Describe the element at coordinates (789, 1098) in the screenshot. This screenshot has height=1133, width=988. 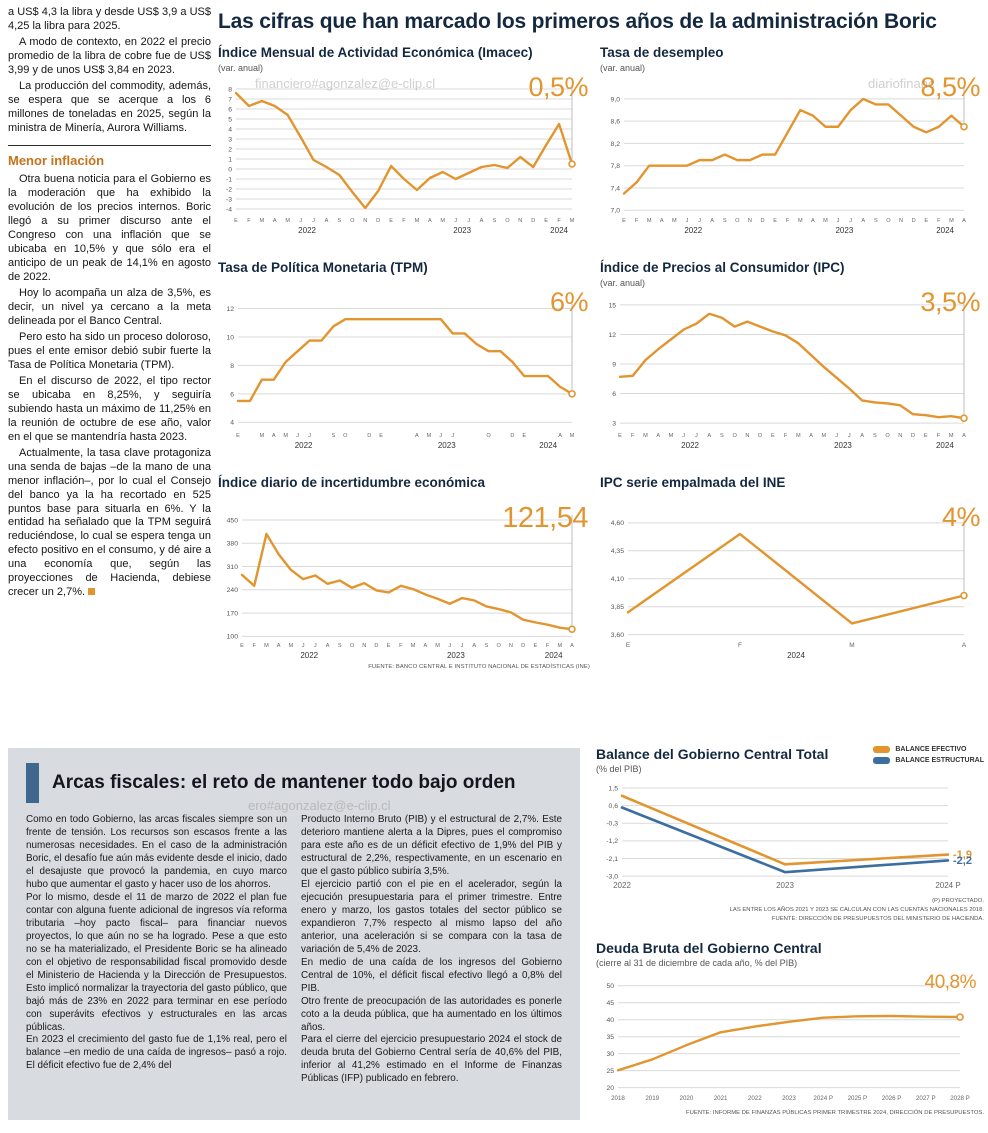
I see `svg-text: 2023` at that location.